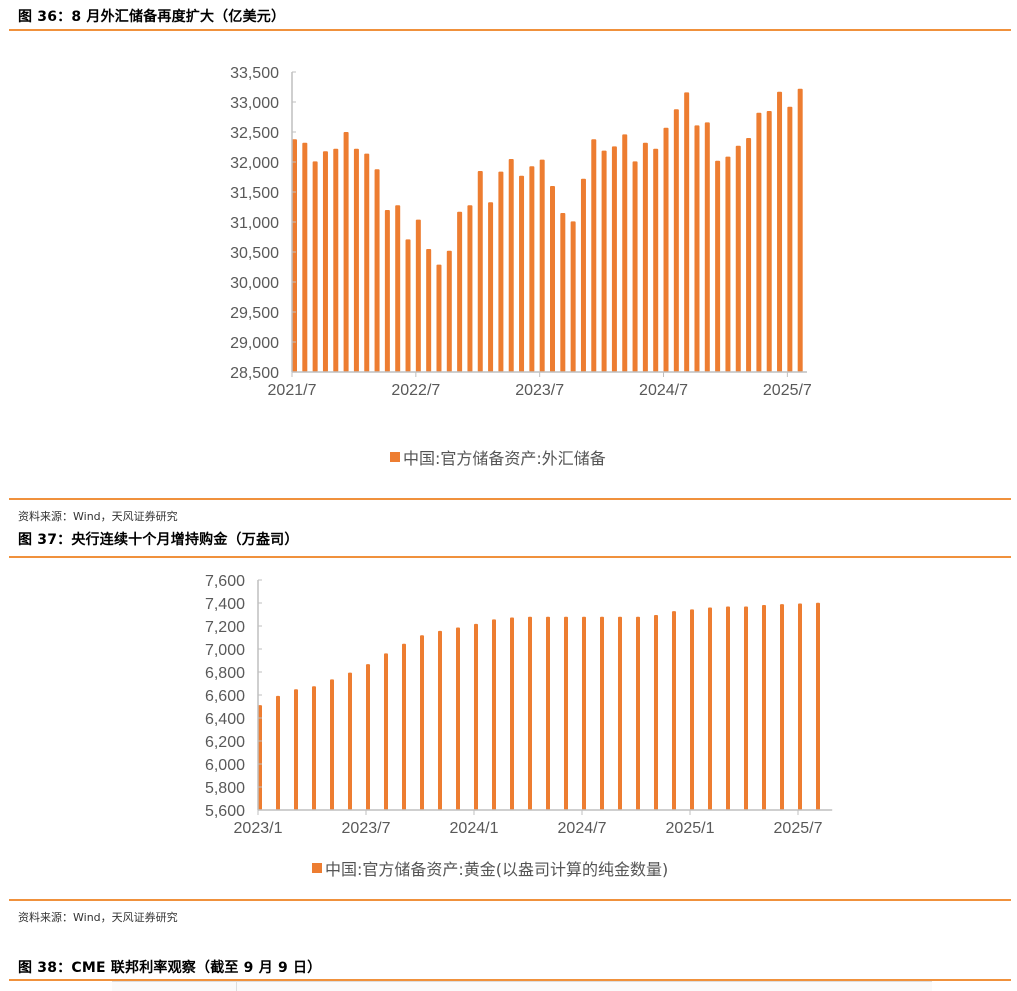 This screenshot has width=1017, height=991. I want to click on figure-36-legend: 中国:官方储备资产:外汇储备, so click(498, 457).